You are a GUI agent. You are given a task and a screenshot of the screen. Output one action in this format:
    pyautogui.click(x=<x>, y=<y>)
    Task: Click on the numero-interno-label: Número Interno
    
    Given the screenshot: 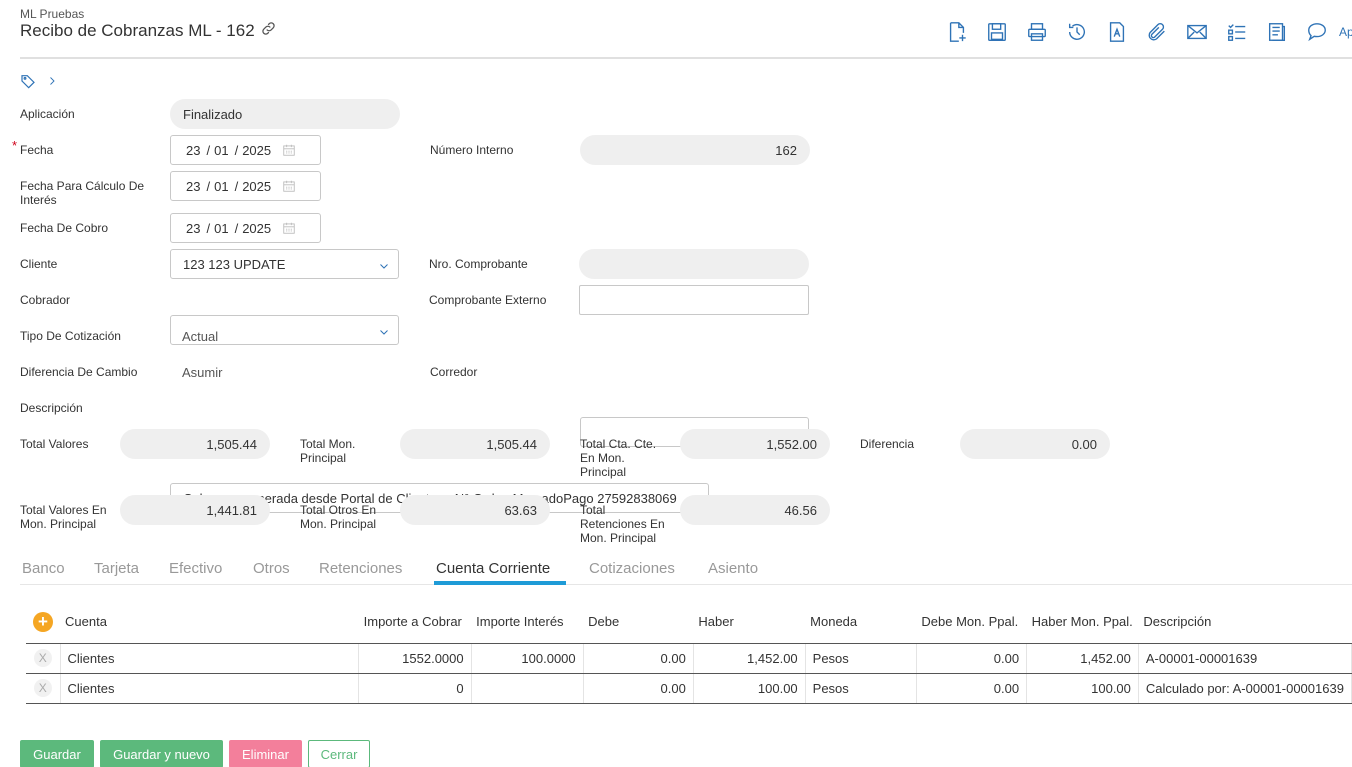 What is the action you would take?
    pyautogui.click(x=472, y=150)
    